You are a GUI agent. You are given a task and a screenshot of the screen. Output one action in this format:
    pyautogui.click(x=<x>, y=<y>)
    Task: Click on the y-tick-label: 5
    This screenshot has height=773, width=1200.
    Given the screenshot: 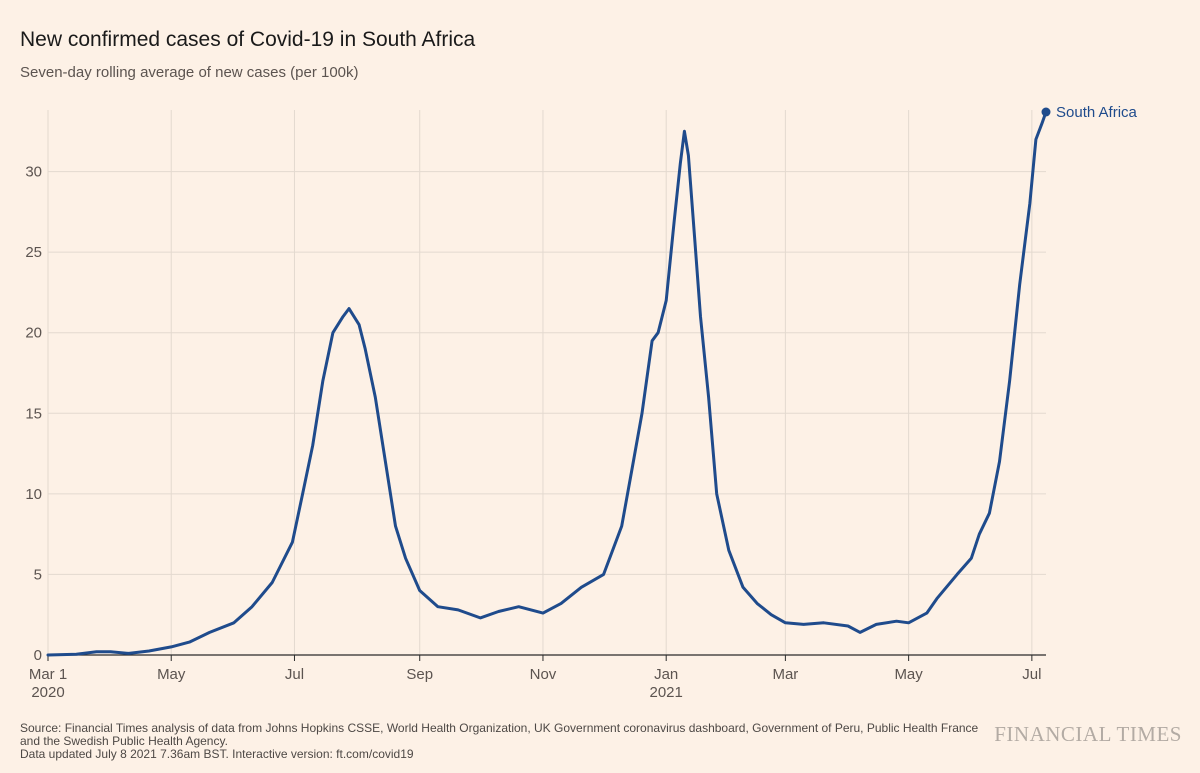 What is the action you would take?
    pyautogui.click(x=38, y=574)
    